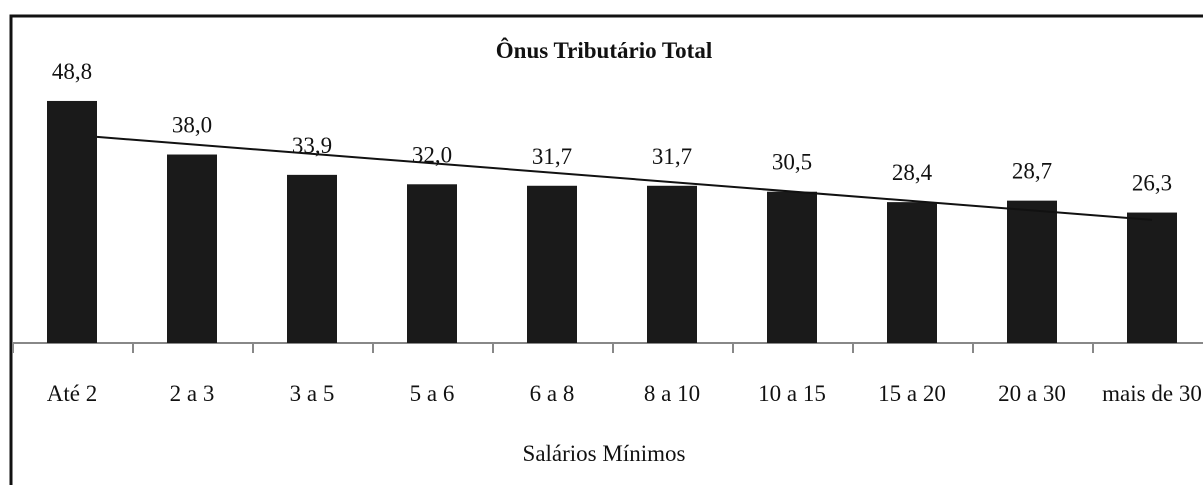 This screenshot has width=1203, height=485. I want to click on x-tick-label: 2 a 3, so click(192, 393).